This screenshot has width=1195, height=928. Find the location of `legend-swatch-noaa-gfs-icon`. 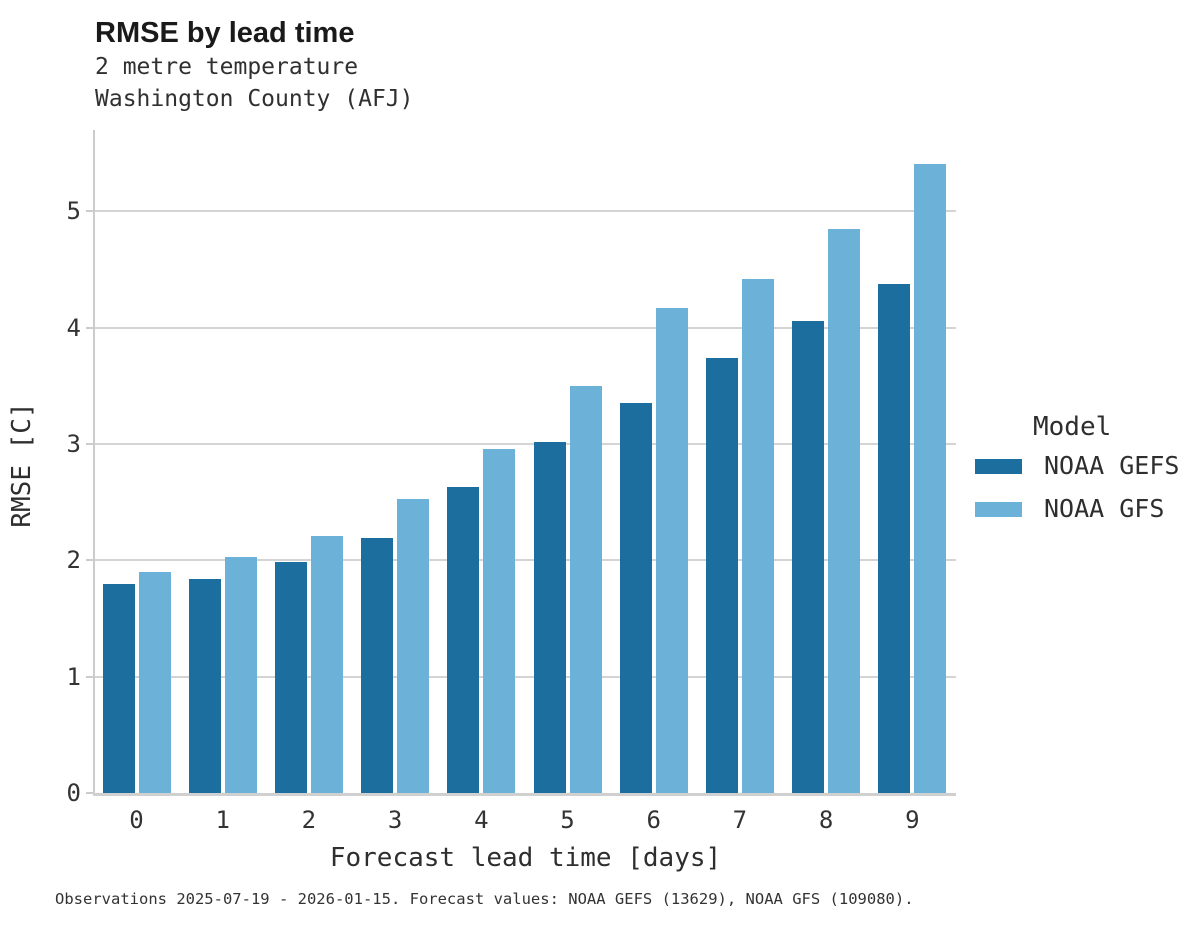

legend-swatch-noaa-gfs-icon is located at coordinates (998, 509).